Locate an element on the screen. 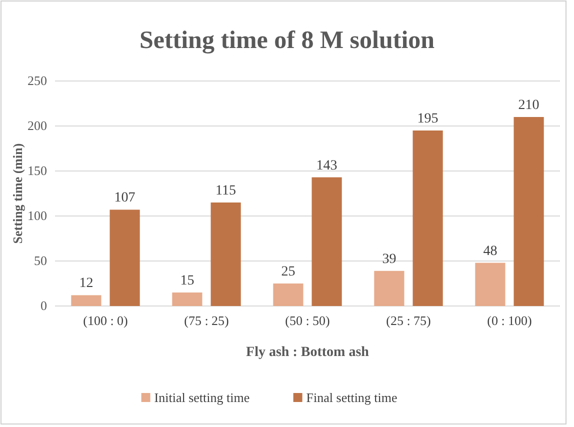 This screenshot has height=427, width=574. data-label: 143 is located at coordinates (327, 166).